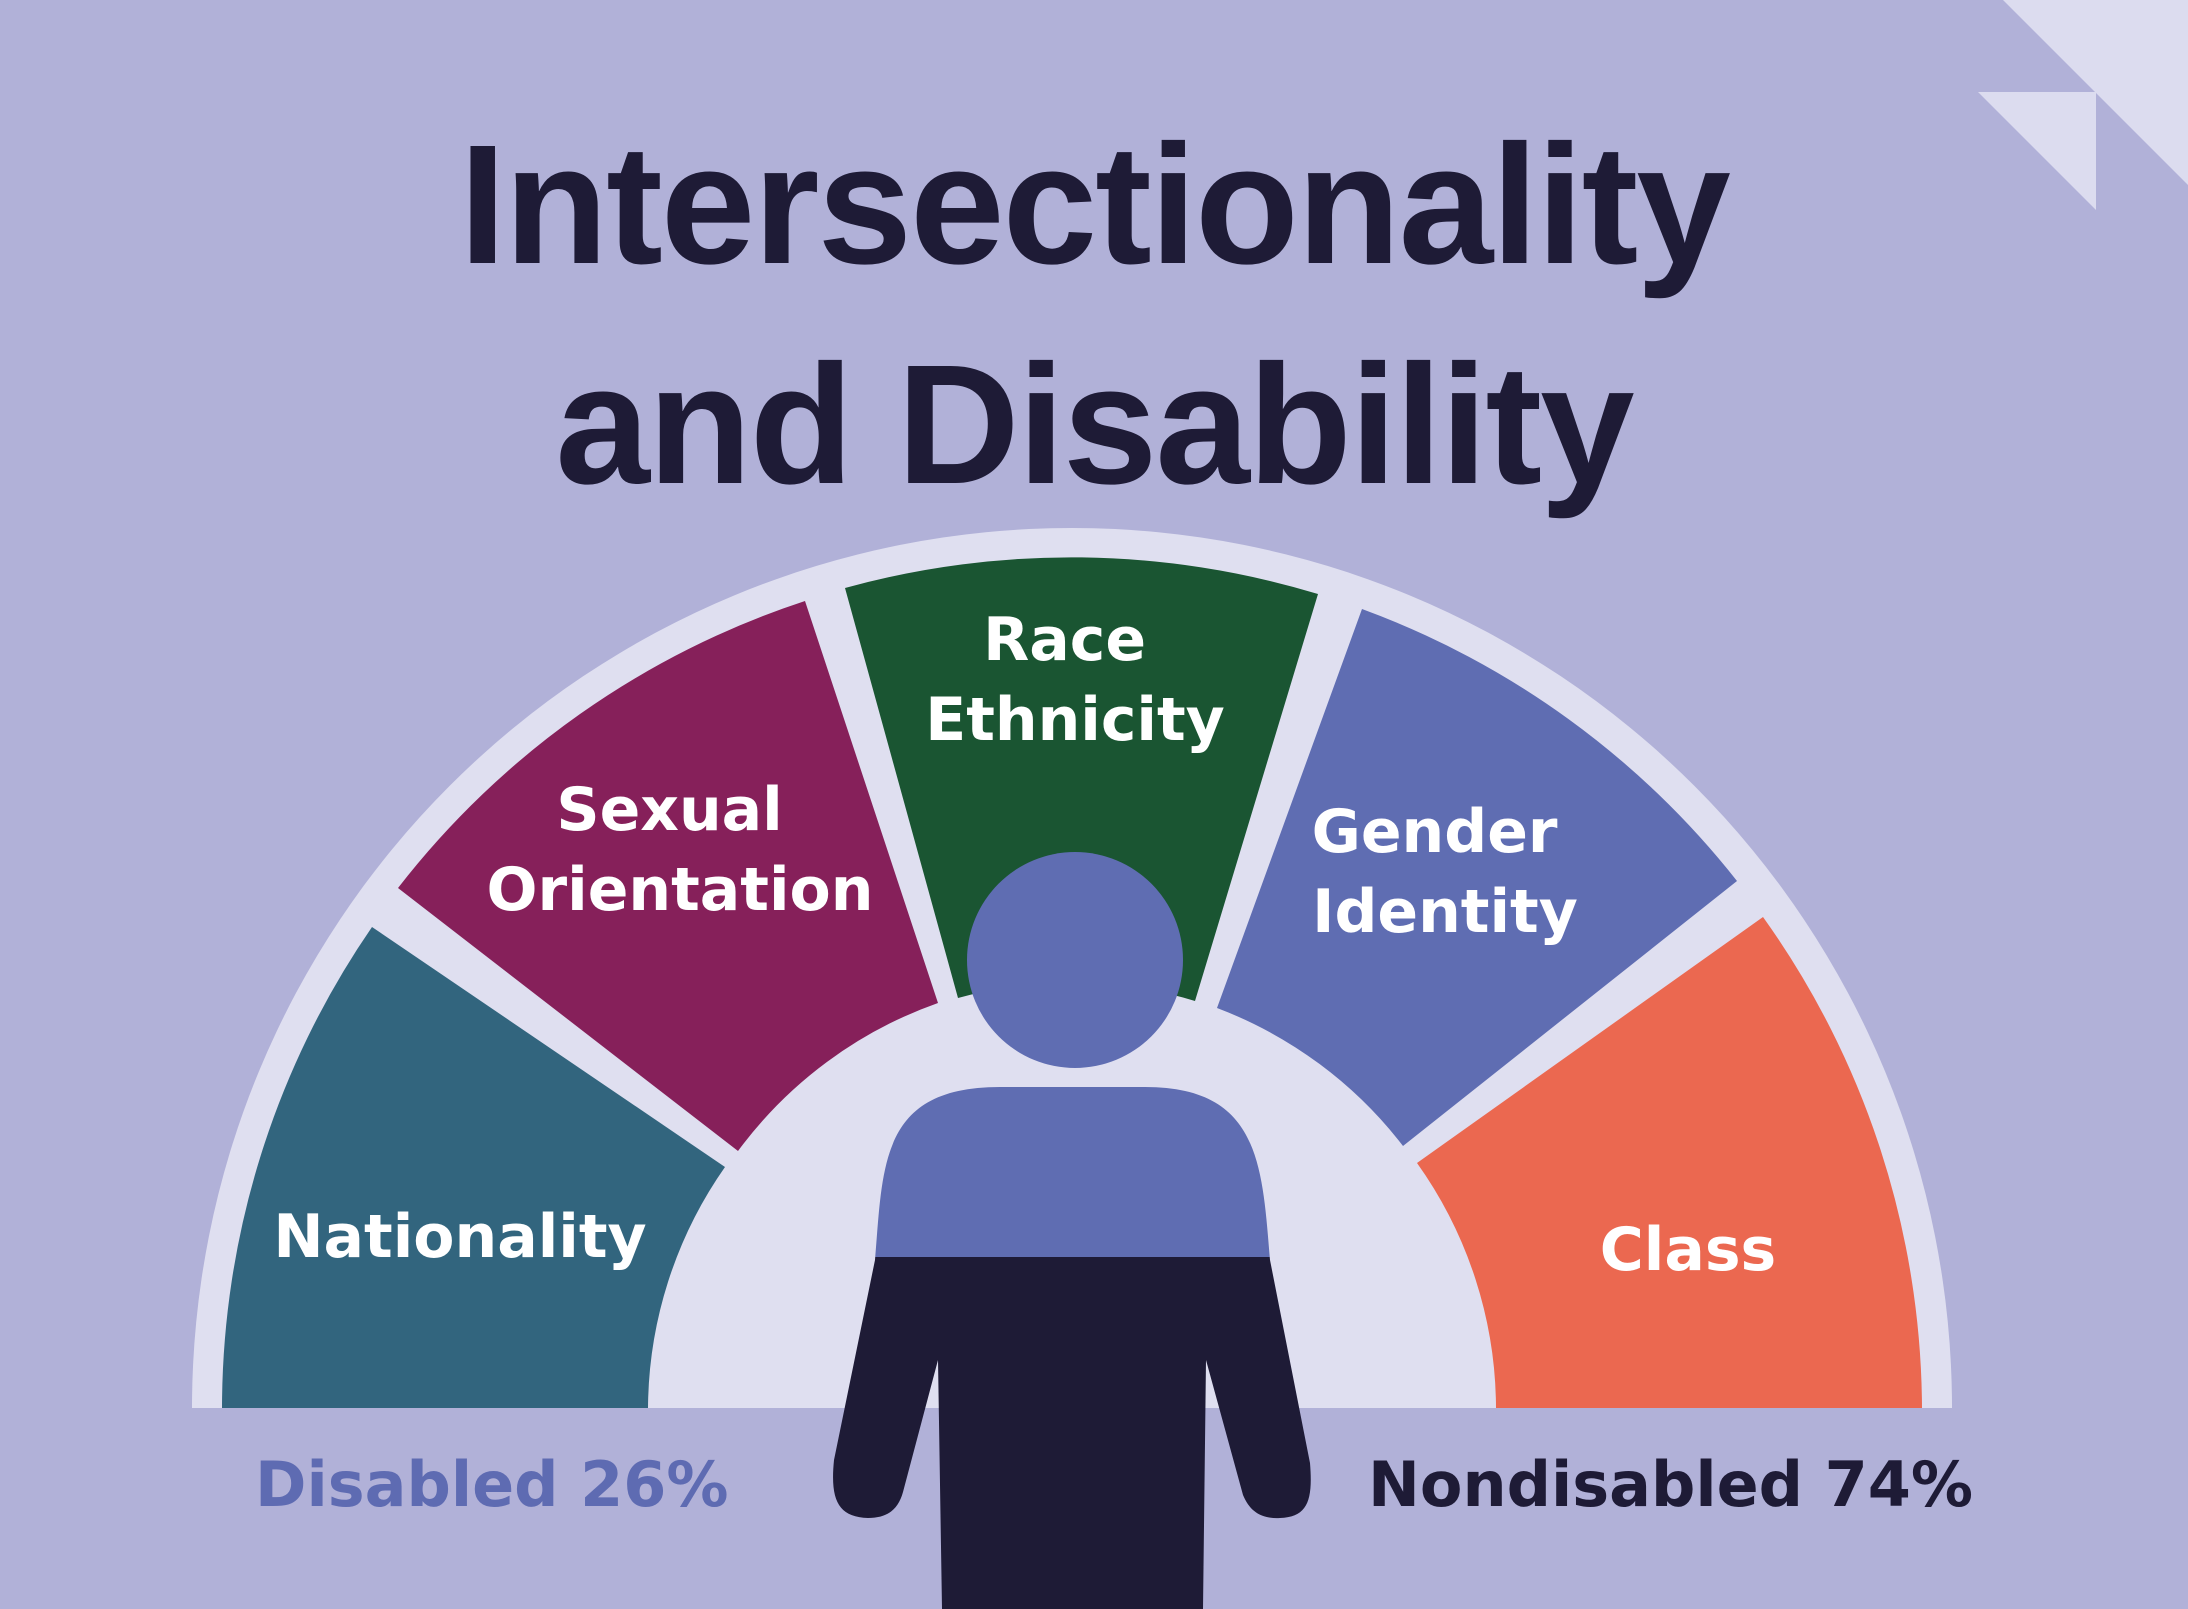  What do you see at coordinates (1094, 425) in the screenshot?
I see `title-line-2: and Disability` at bounding box center [1094, 425].